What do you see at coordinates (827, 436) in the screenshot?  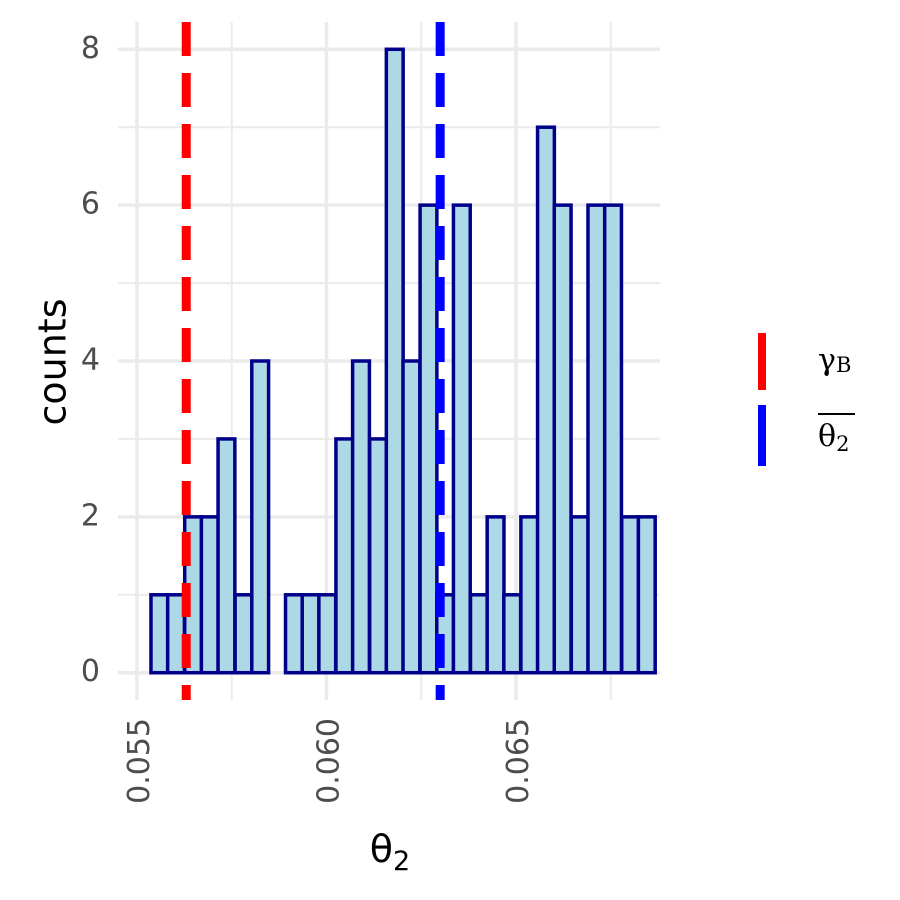 I see `legend-label-theta2-symbol: θ` at bounding box center [827, 436].